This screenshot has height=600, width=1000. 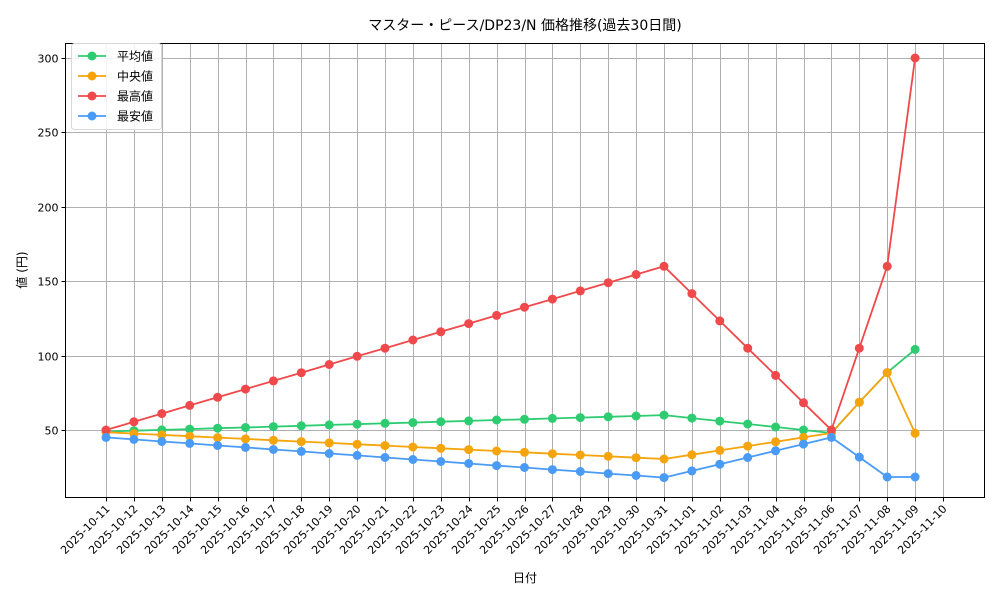 I want to click on legend-item: 最高値, so click(x=115, y=96).